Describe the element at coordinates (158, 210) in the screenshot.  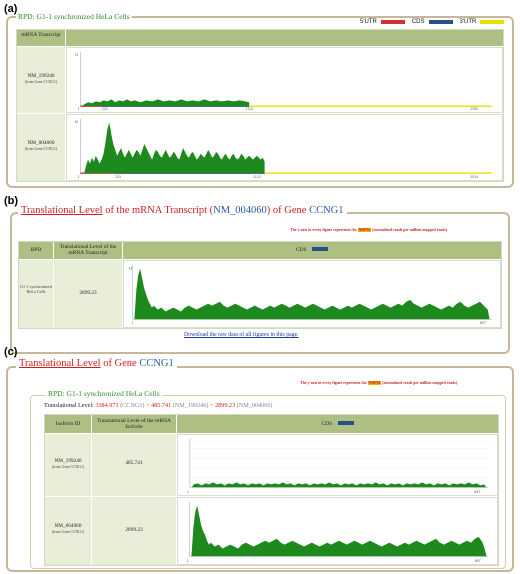
I see `heading-text: of the mRNA Transcript (` at that location.